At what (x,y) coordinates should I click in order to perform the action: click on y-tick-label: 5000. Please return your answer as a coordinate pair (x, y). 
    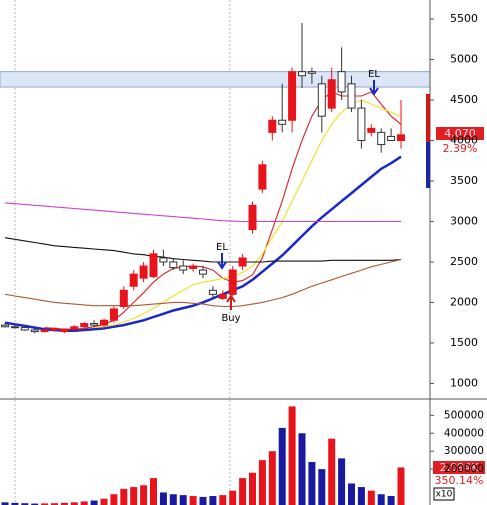
    Looking at the image, I should click on (464, 59).